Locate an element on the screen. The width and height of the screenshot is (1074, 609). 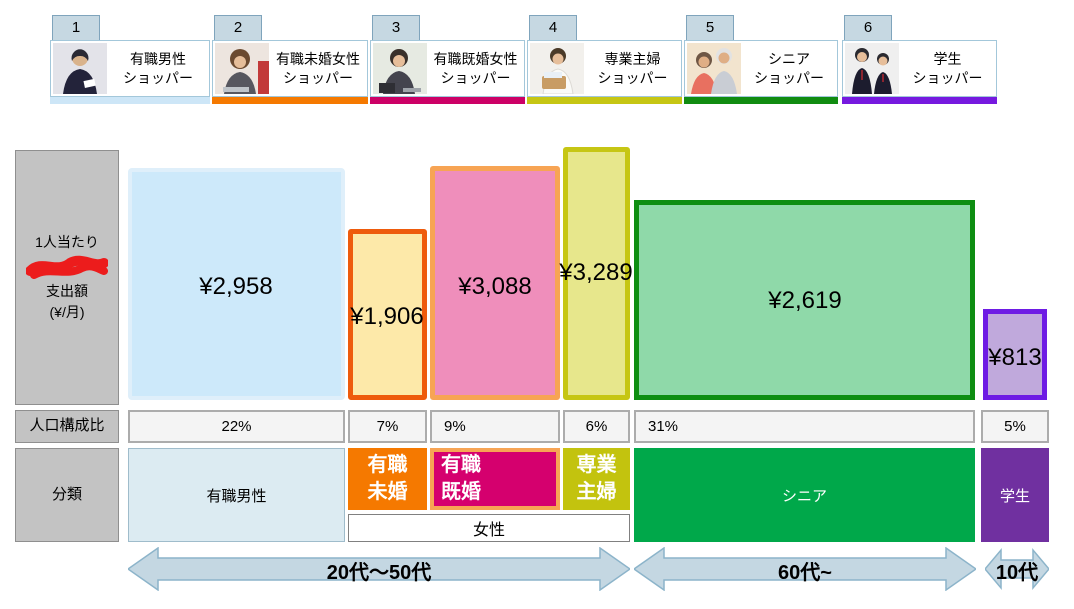
segment-caption: 有職男性 ショッパー is located at coordinates (158, 69).